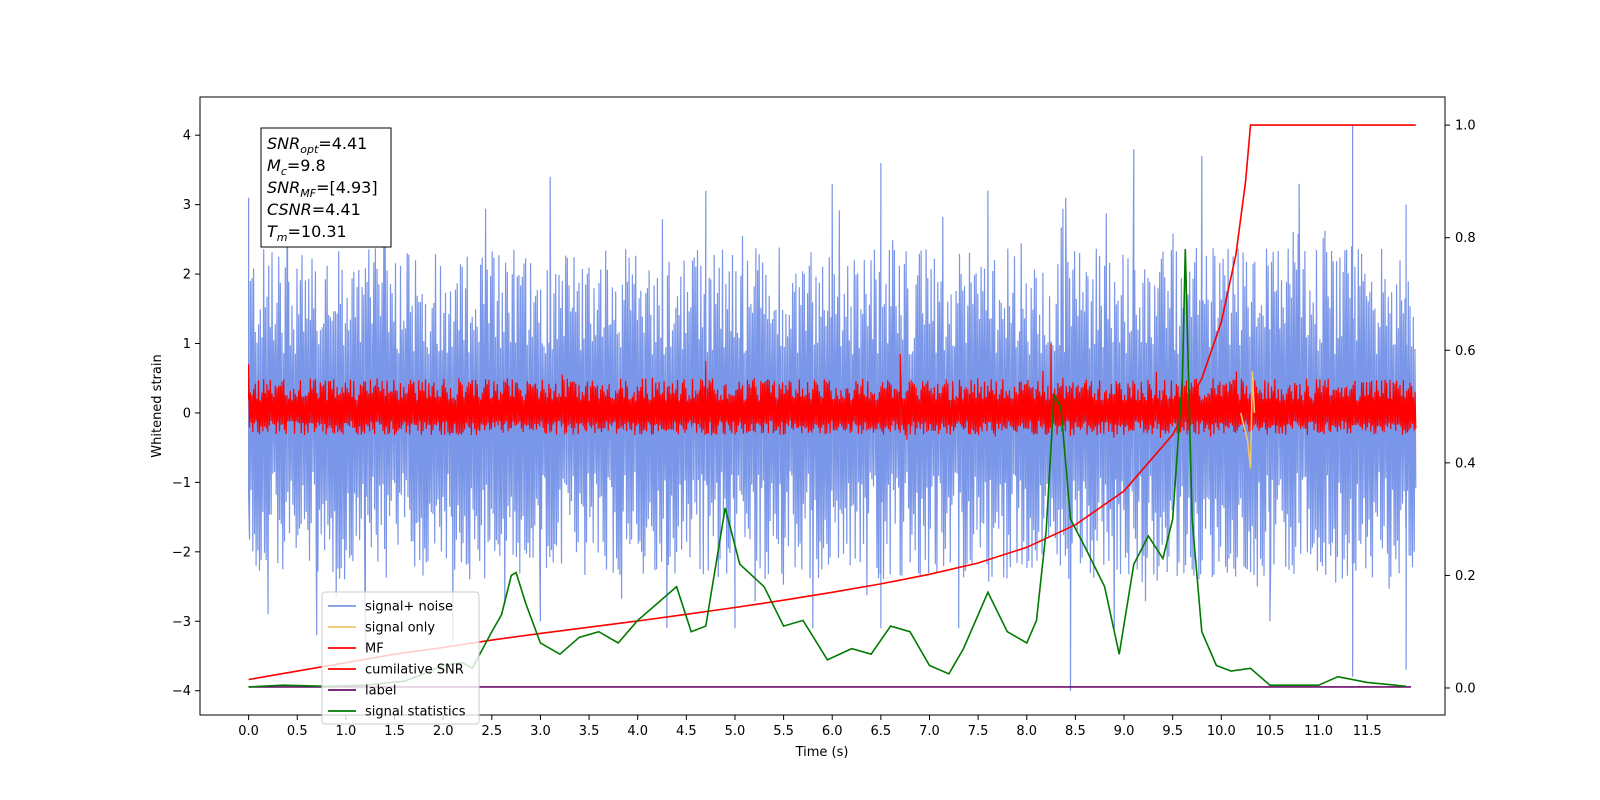 This screenshot has height=800, width=1600. I want to click on x-tick-label: 11.5, so click(1367, 731).